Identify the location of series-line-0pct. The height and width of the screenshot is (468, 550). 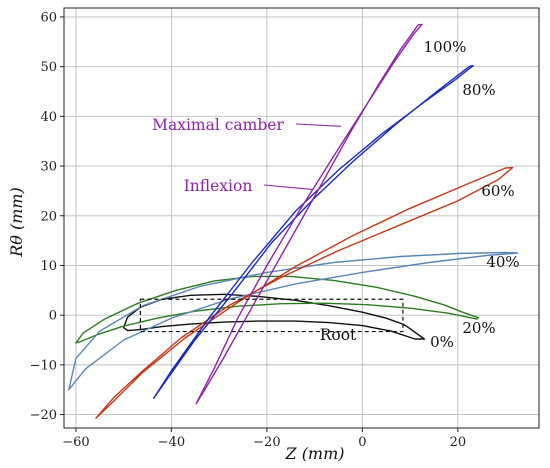
(274, 316).